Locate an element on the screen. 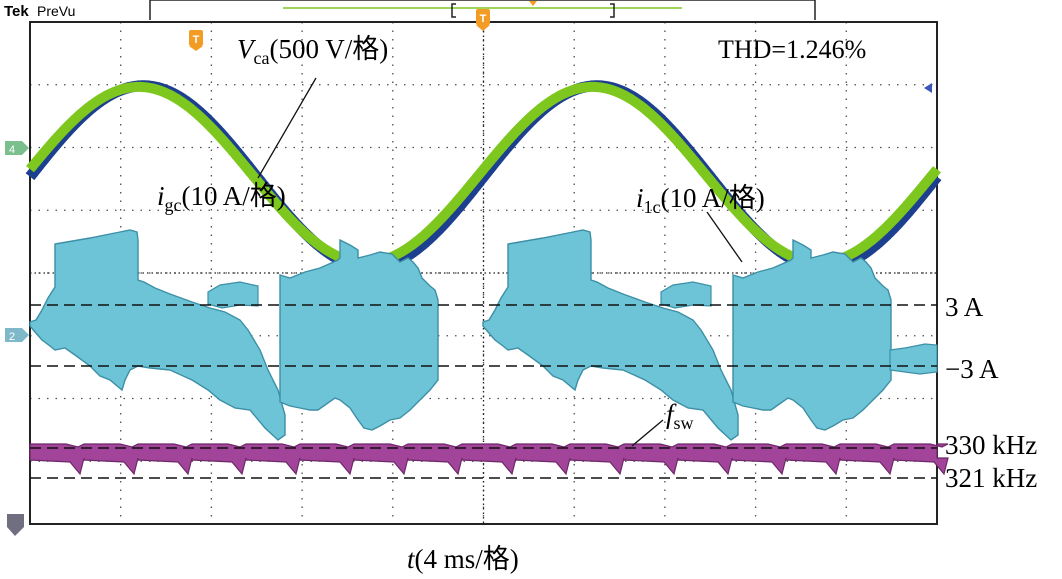 This screenshot has width=1062, height=579. ref-label-neg3a: −3 A is located at coordinates (972, 369).